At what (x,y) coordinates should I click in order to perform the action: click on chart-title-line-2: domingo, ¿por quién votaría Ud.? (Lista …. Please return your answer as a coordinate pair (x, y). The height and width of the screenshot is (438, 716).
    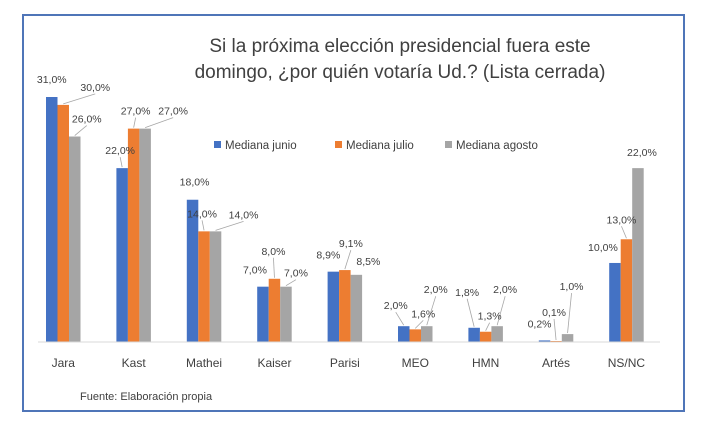
    Looking at the image, I should click on (400, 72).